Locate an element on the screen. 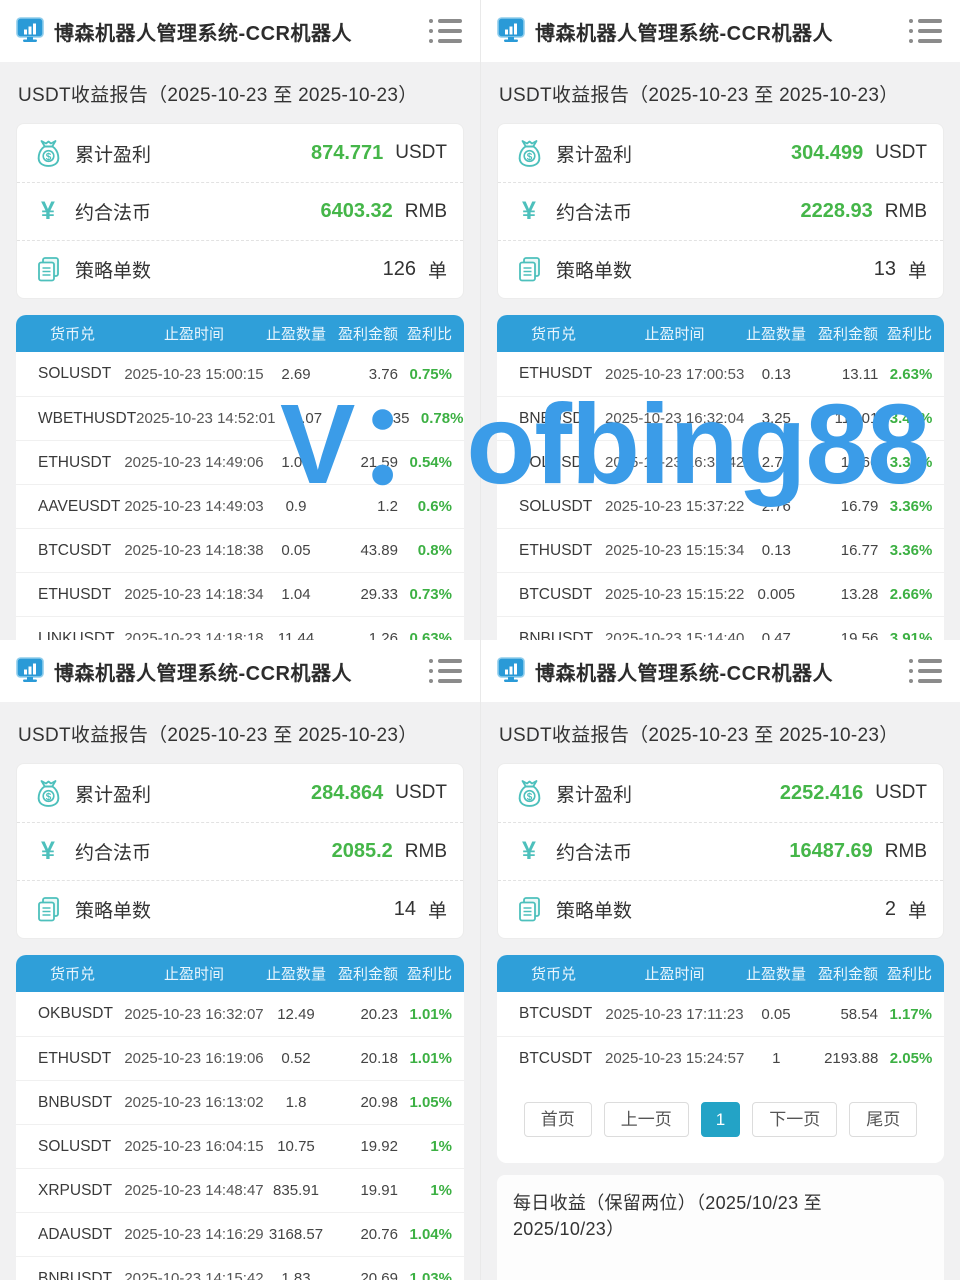 This screenshot has width=960, height=1280. qty-cell: 2.69 is located at coordinates (296, 374).